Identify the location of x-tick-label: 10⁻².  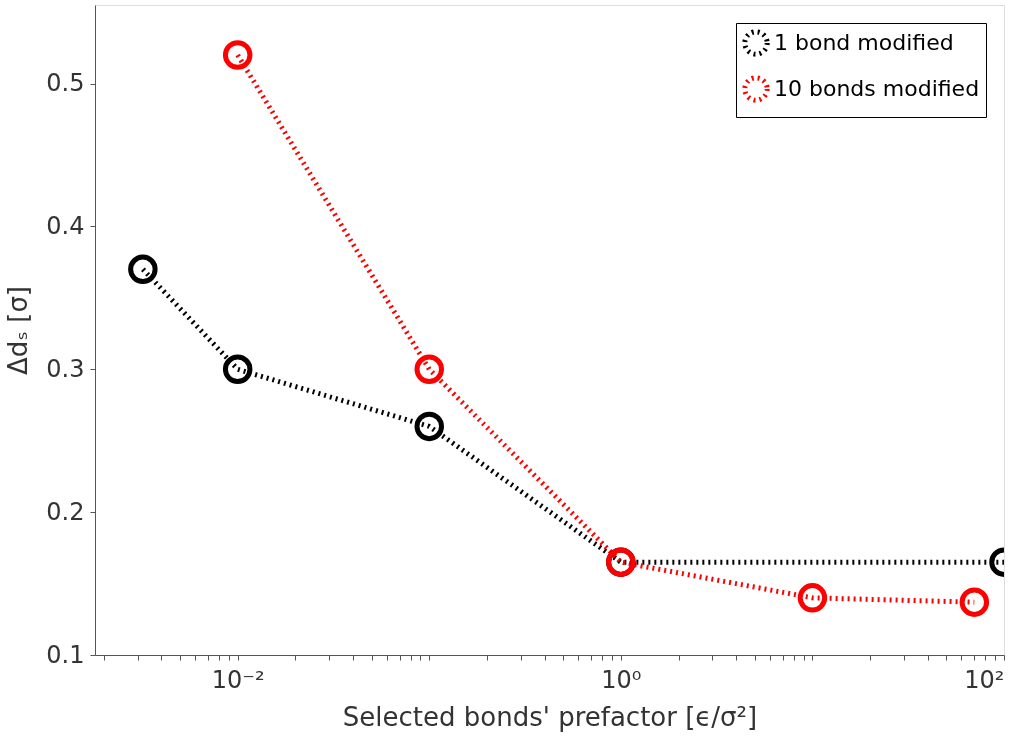
(238, 679).